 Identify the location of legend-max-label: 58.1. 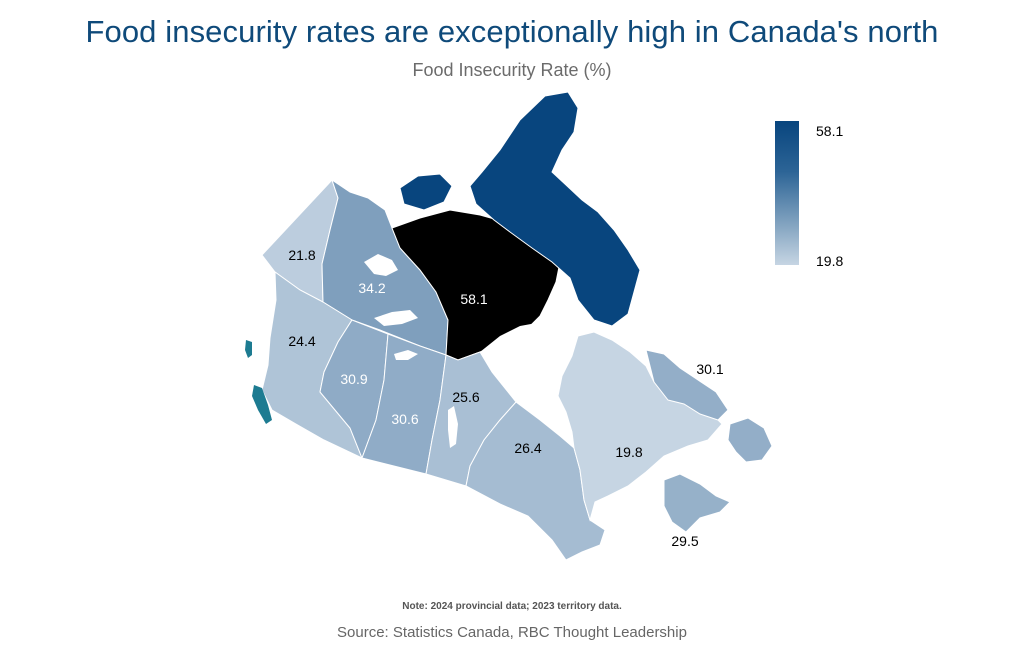
(830, 131).